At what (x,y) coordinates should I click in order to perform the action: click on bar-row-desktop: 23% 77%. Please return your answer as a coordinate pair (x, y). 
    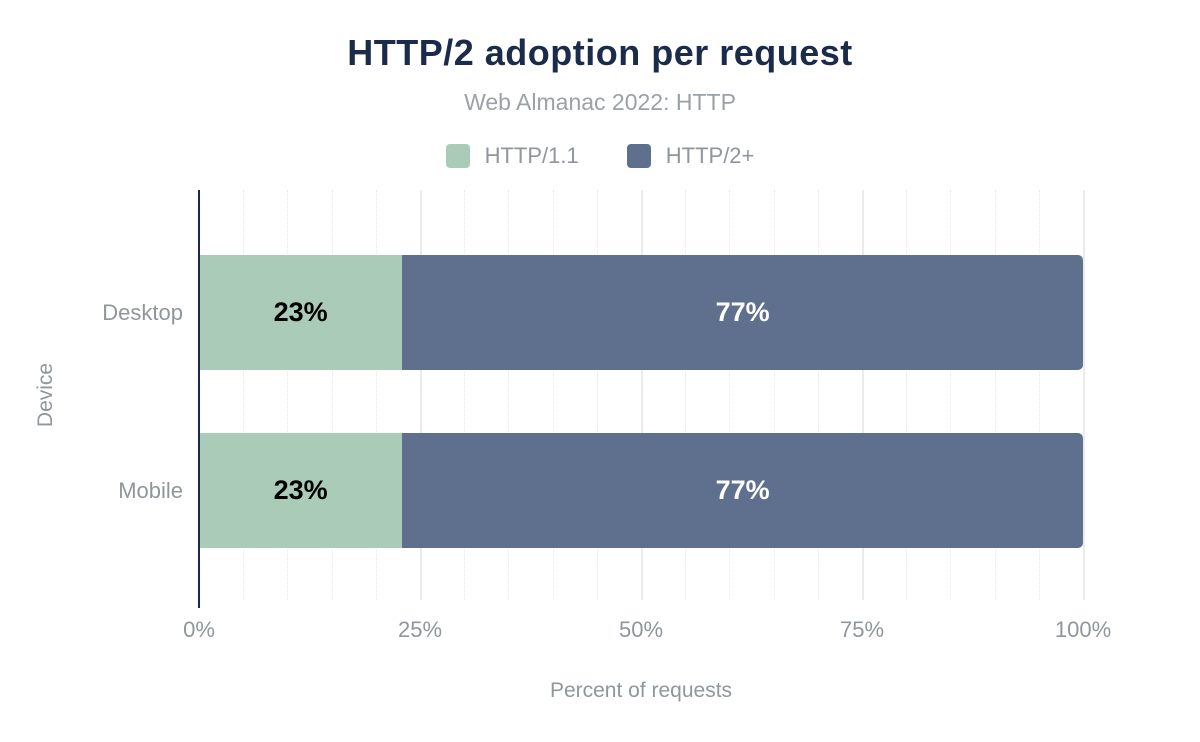
    Looking at the image, I should click on (641, 312).